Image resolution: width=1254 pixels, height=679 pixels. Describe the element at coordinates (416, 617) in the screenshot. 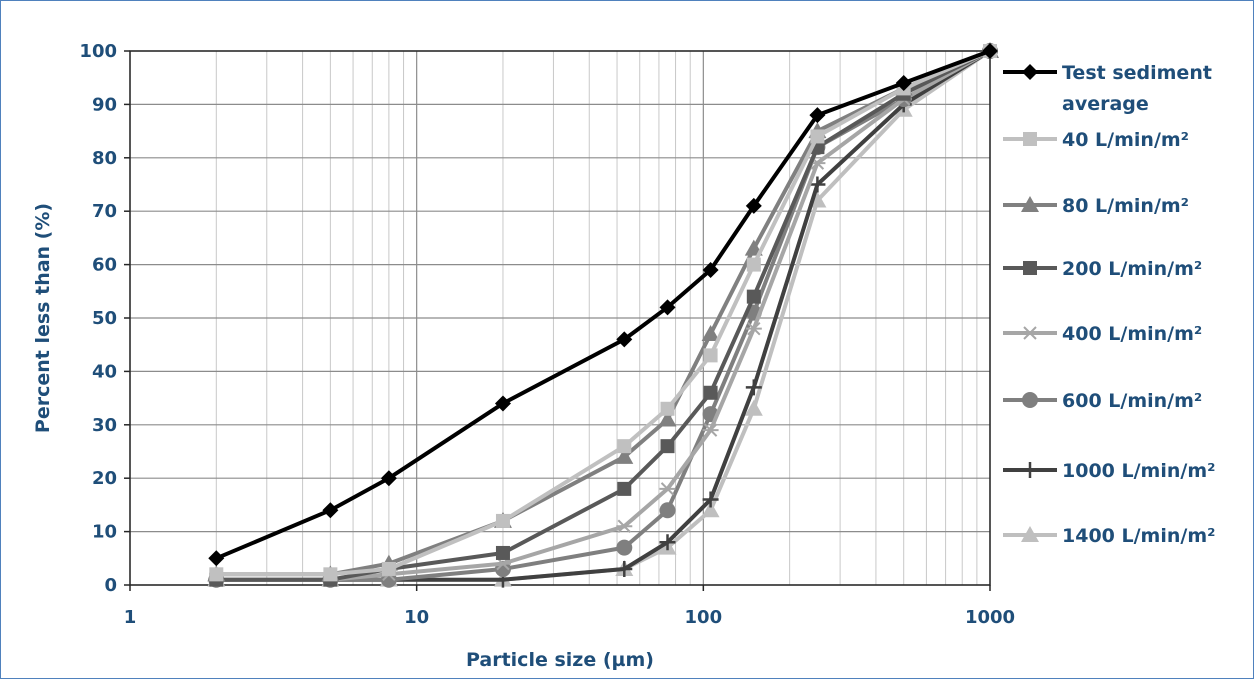

I see `x-tick-label: 10` at that location.